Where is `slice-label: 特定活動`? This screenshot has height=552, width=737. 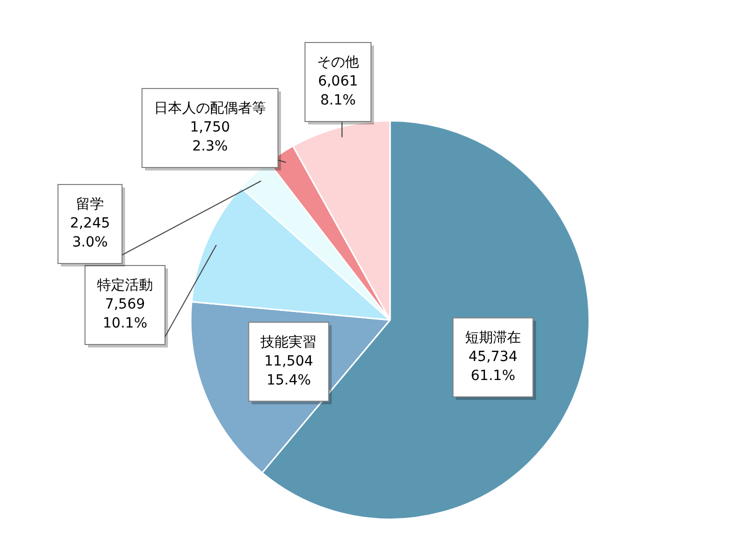 slice-label: 特定活動 is located at coordinates (125, 286).